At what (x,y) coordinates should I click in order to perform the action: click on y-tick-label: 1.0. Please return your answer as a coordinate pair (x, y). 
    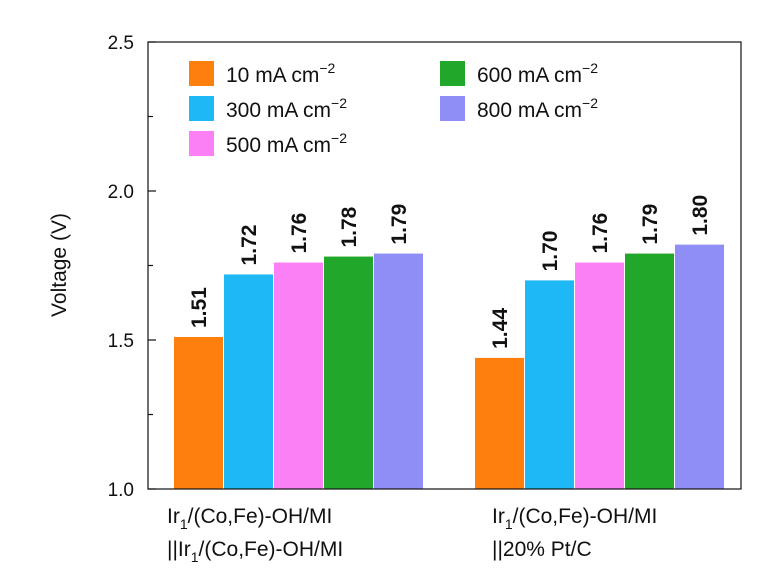
    Looking at the image, I should click on (121, 490).